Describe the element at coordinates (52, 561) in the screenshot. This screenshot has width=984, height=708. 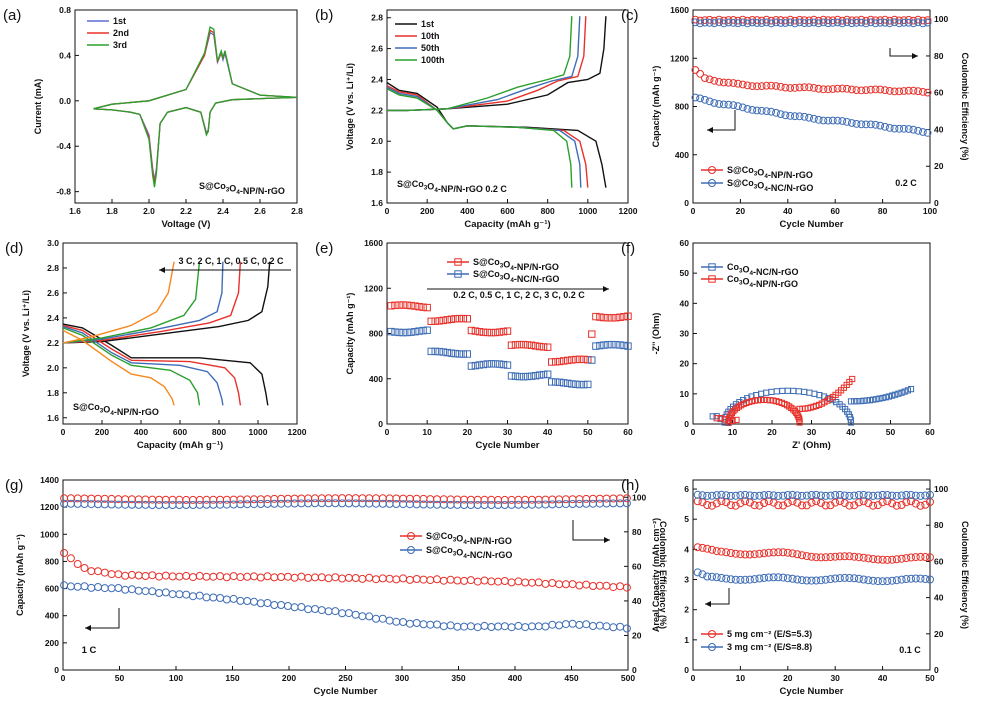
I see `y-tick-label: 800` at that location.